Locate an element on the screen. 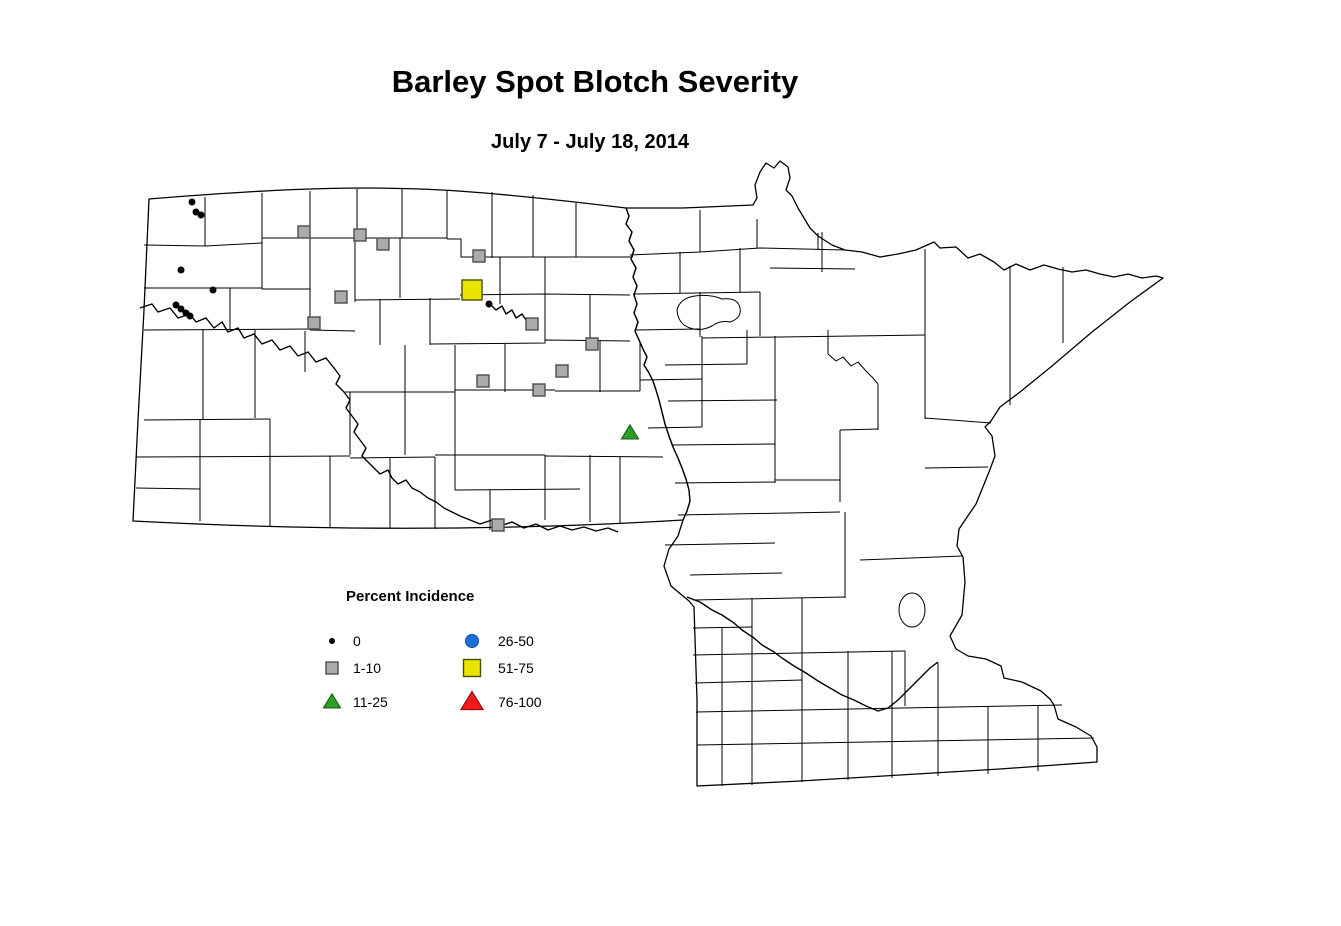 This screenshot has width=1341, height=926. circle-glyph is located at coordinates (472, 640).